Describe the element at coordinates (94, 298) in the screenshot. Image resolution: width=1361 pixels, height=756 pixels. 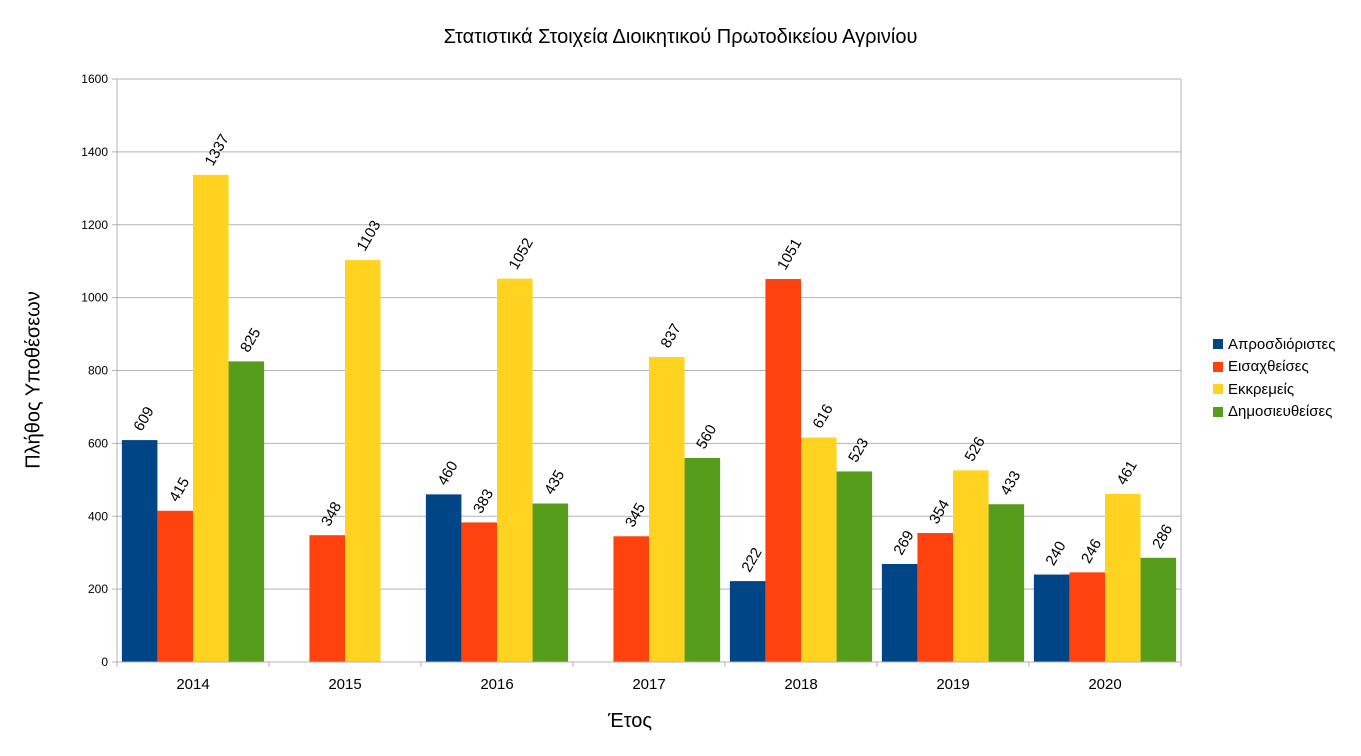
I see `y-tick-label: 1000` at that location.